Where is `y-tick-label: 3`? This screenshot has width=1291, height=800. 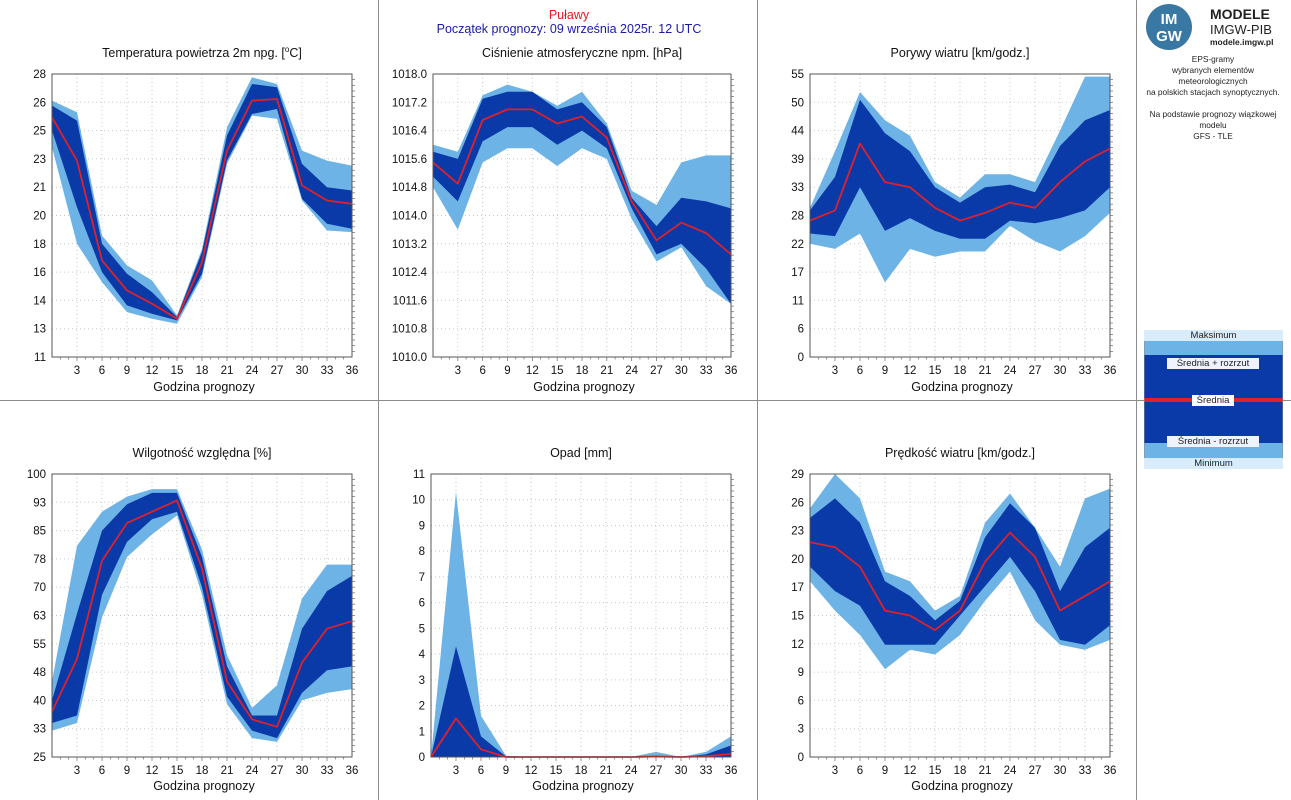 y-tick-label: 3 is located at coordinates (422, 681).